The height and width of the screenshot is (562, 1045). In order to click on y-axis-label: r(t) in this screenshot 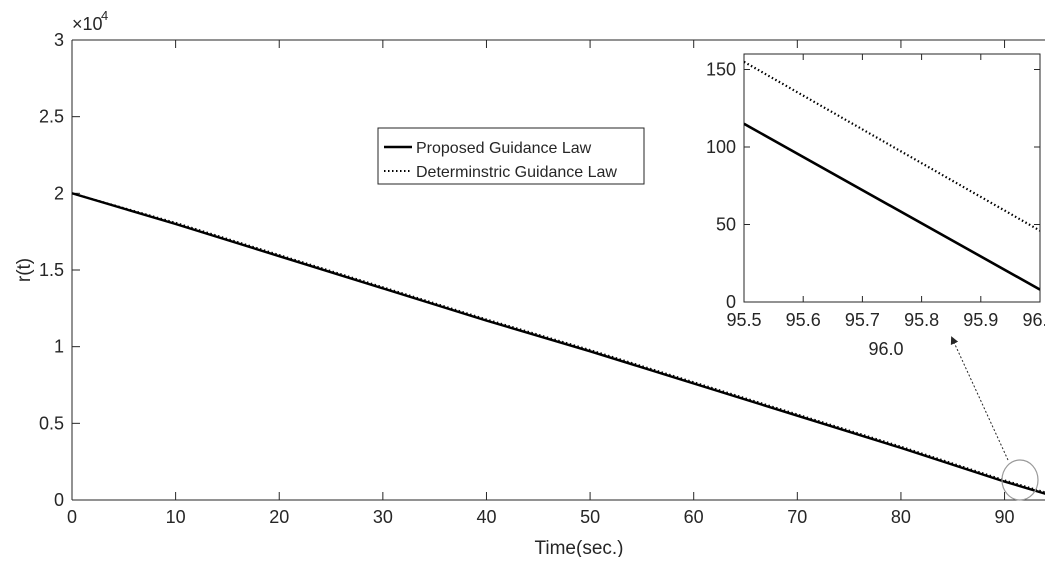, I will do `click(24, 270)`.